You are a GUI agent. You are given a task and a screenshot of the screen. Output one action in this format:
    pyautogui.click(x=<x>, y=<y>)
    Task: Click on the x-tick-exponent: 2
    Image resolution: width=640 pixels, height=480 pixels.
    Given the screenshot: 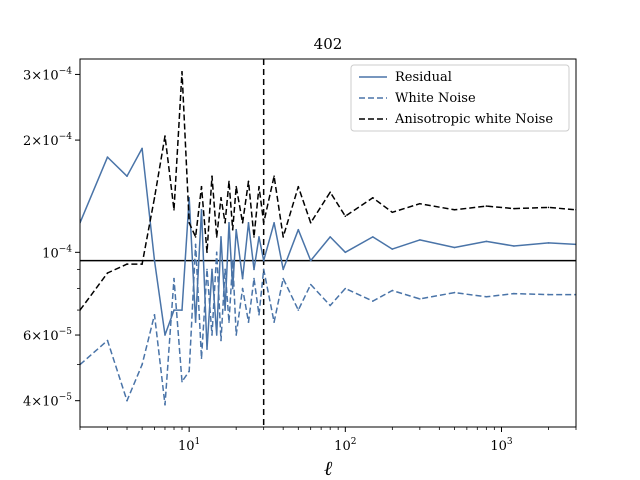 What is the action you would take?
    pyautogui.click(x=354, y=442)
    